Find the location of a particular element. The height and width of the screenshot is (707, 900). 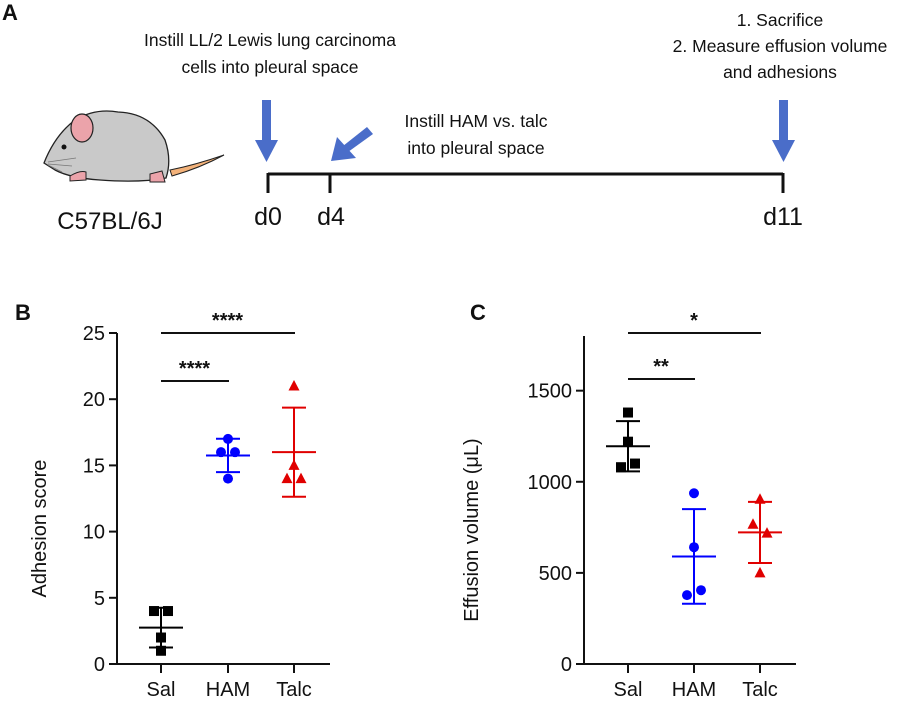

y-tick-label: 15 is located at coordinates (94, 466).